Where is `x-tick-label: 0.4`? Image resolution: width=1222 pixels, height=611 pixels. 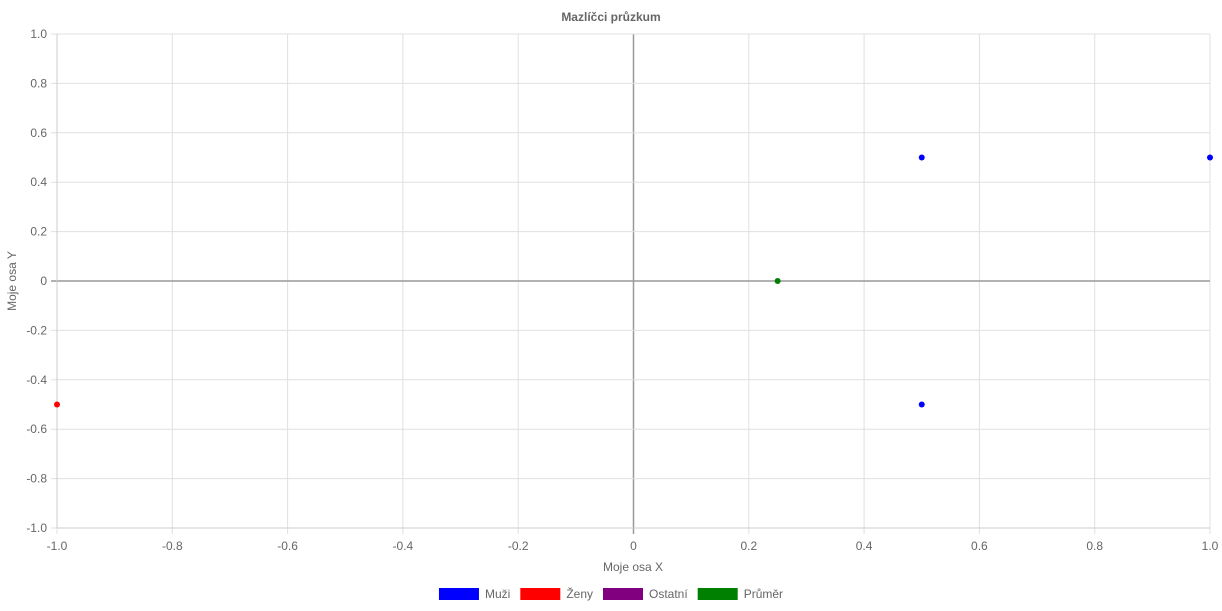 x-tick-label: 0.4 is located at coordinates (864, 546).